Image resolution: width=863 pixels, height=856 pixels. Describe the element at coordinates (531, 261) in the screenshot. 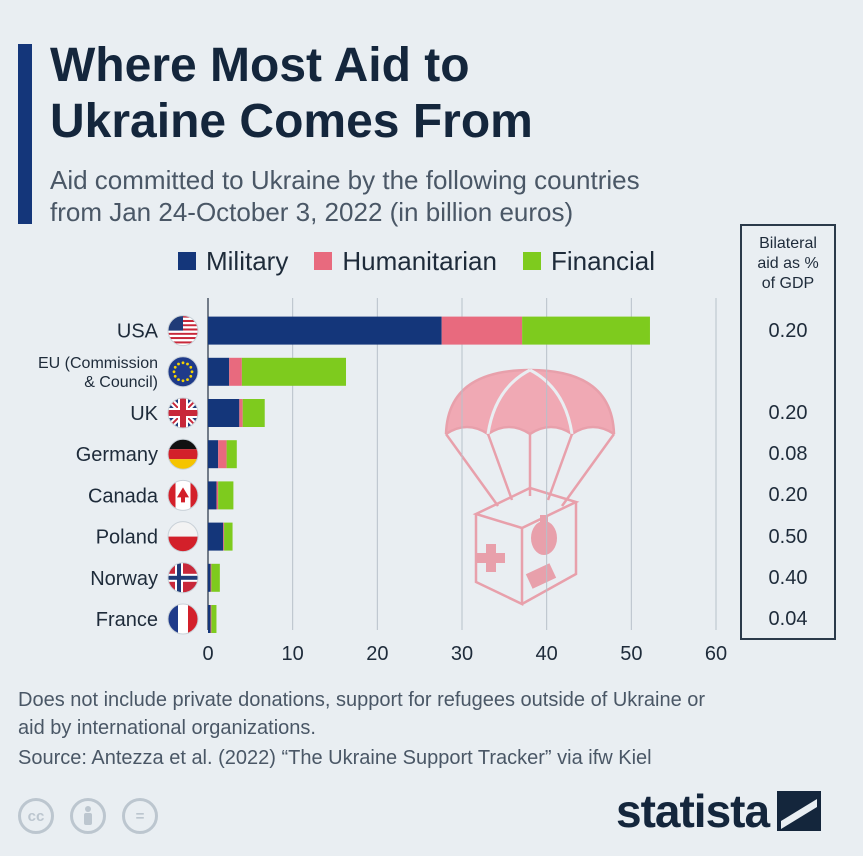

I see `legend-swatch-financial` at that location.